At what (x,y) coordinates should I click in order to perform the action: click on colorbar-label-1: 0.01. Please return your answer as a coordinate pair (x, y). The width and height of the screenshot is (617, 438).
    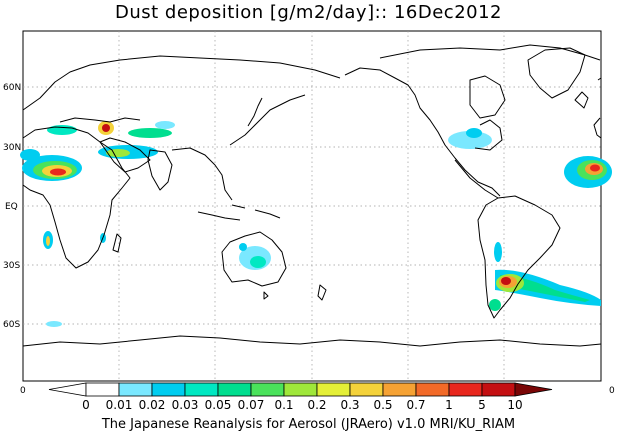
    Looking at the image, I should click on (119, 405).